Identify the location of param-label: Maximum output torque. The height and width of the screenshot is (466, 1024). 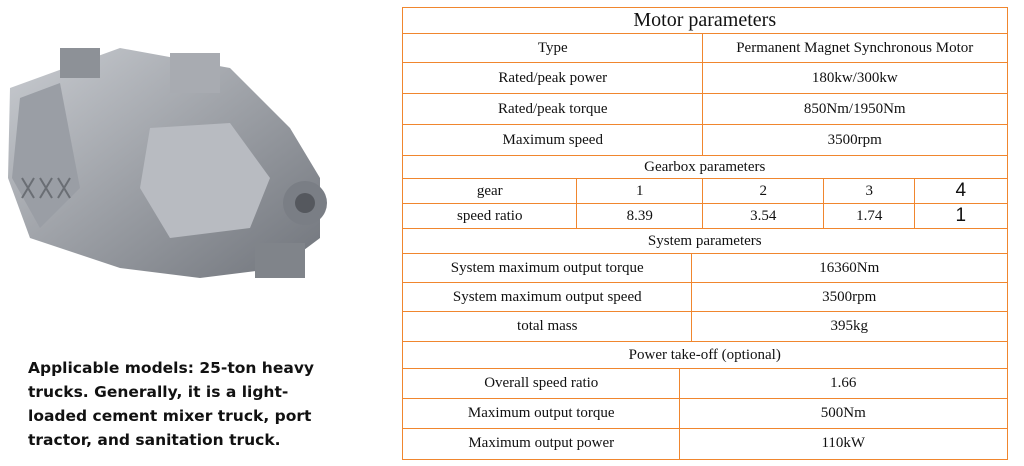
(541, 414).